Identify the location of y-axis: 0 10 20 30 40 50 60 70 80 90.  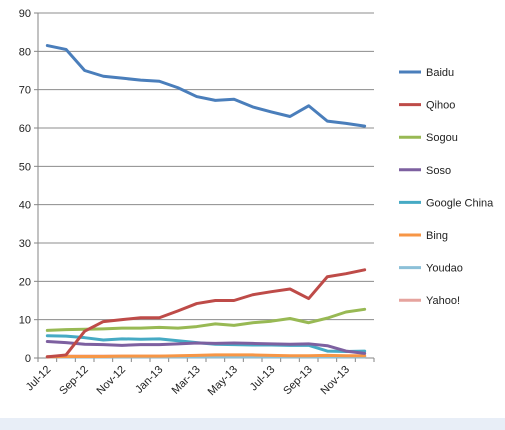
(29, 186).